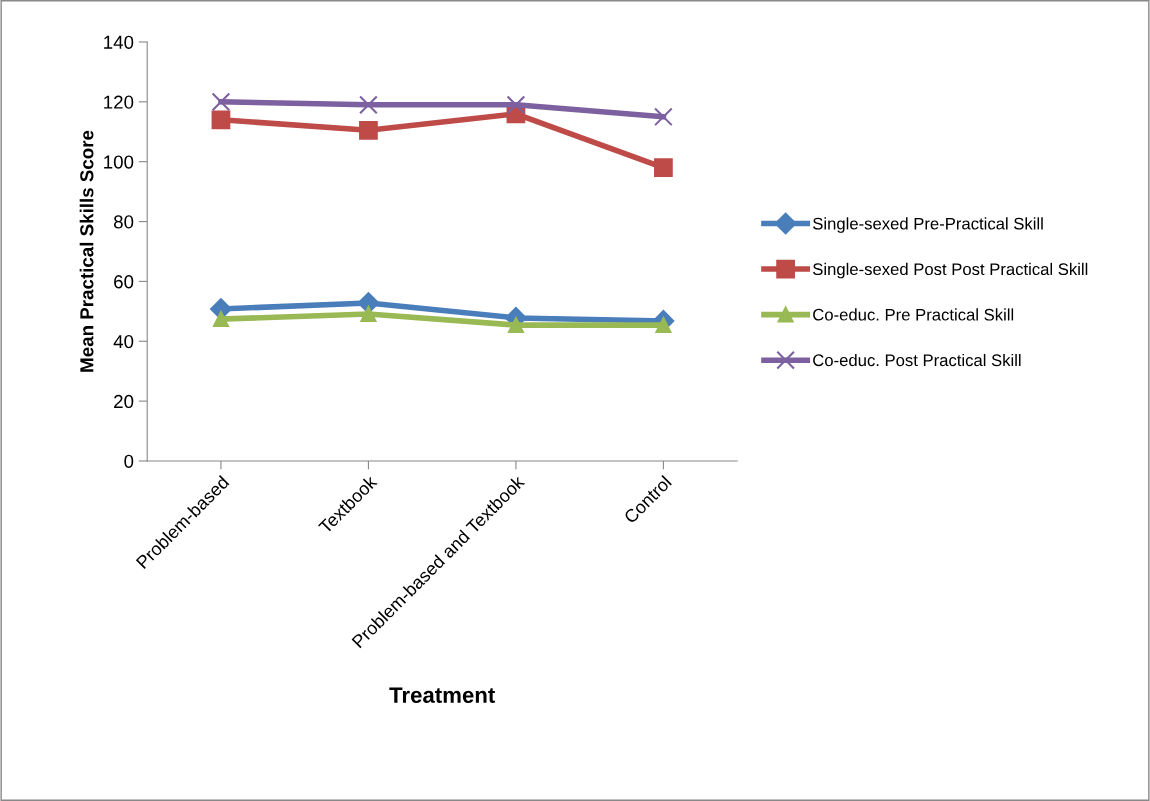 The height and width of the screenshot is (801, 1150). What do you see at coordinates (129, 461) in the screenshot?
I see `y-tick-label: 0` at bounding box center [129, 461].